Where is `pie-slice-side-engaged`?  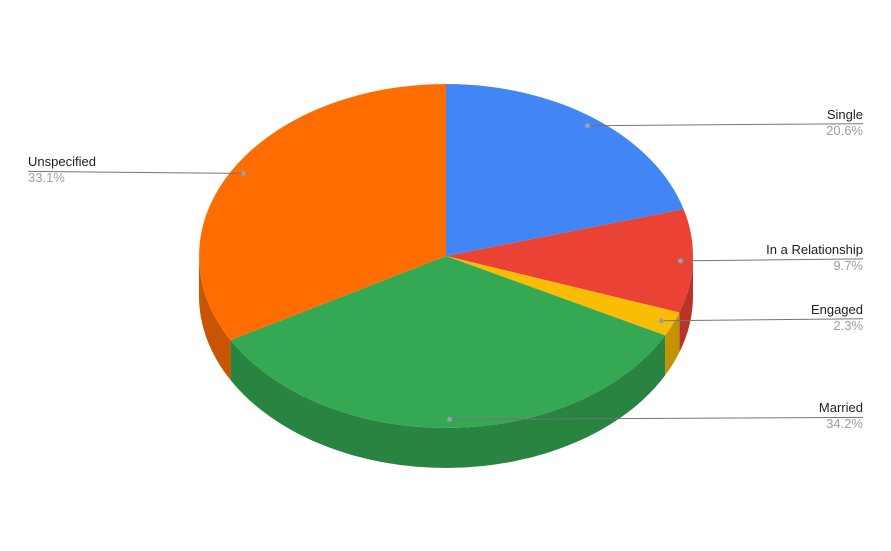 pie-slice-side-engaged is located at coordinates (672, 344).